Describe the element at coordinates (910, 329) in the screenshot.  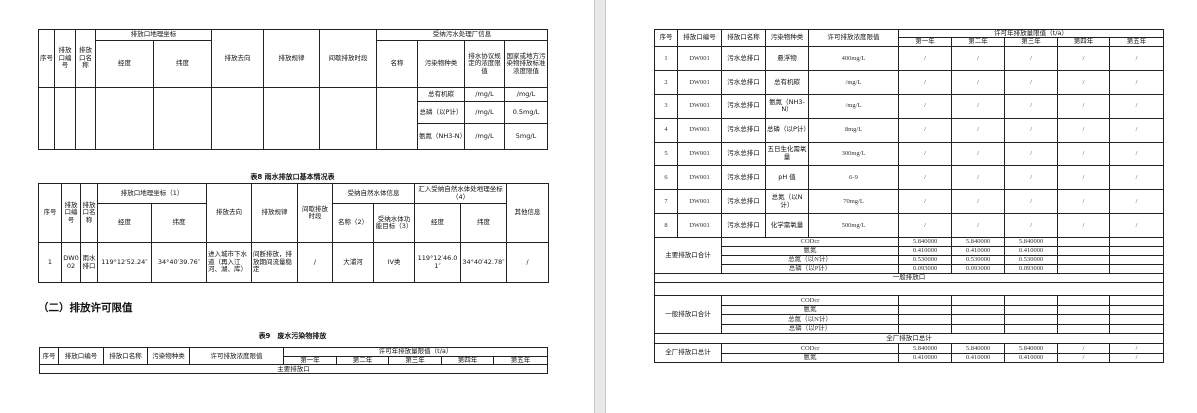
I see `table-row: 总磷（以P计）` at that location.